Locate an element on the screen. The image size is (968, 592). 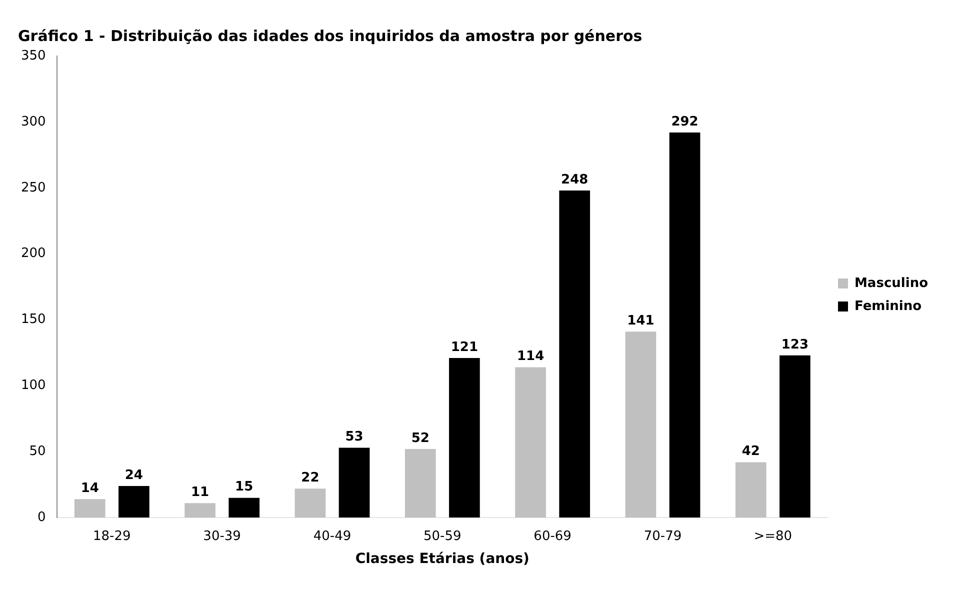
data-label: 22 is located at coordinates (310, 478).